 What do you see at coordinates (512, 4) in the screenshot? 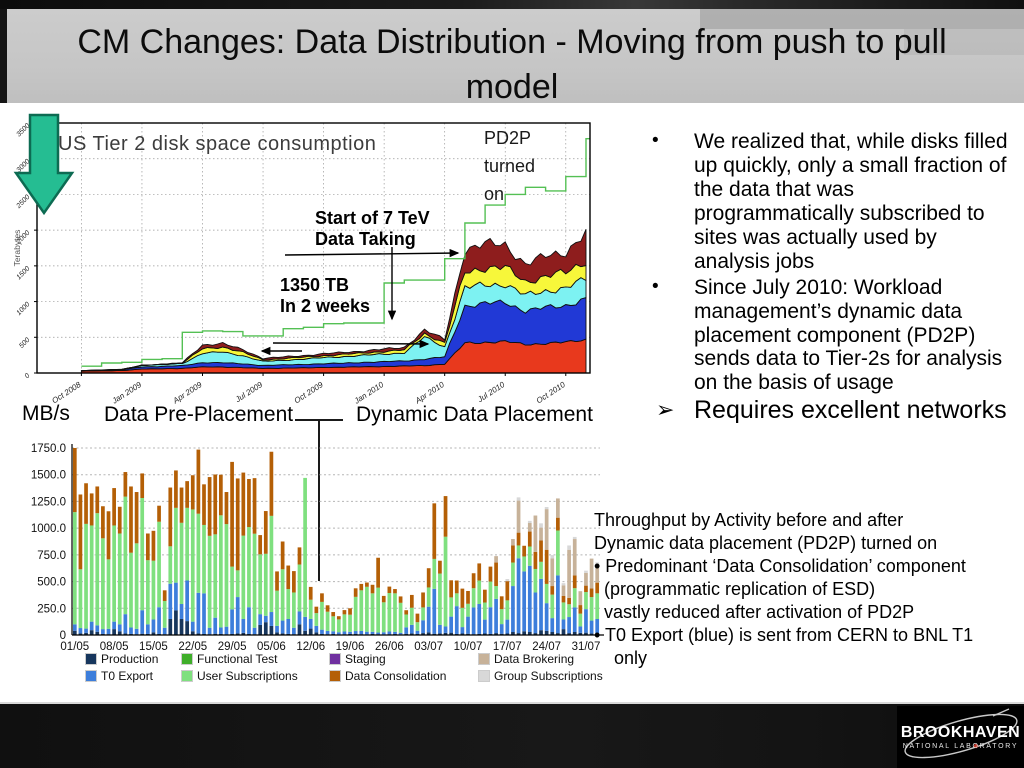
I see `header-photo-strip` at bounding box center [512, 4].